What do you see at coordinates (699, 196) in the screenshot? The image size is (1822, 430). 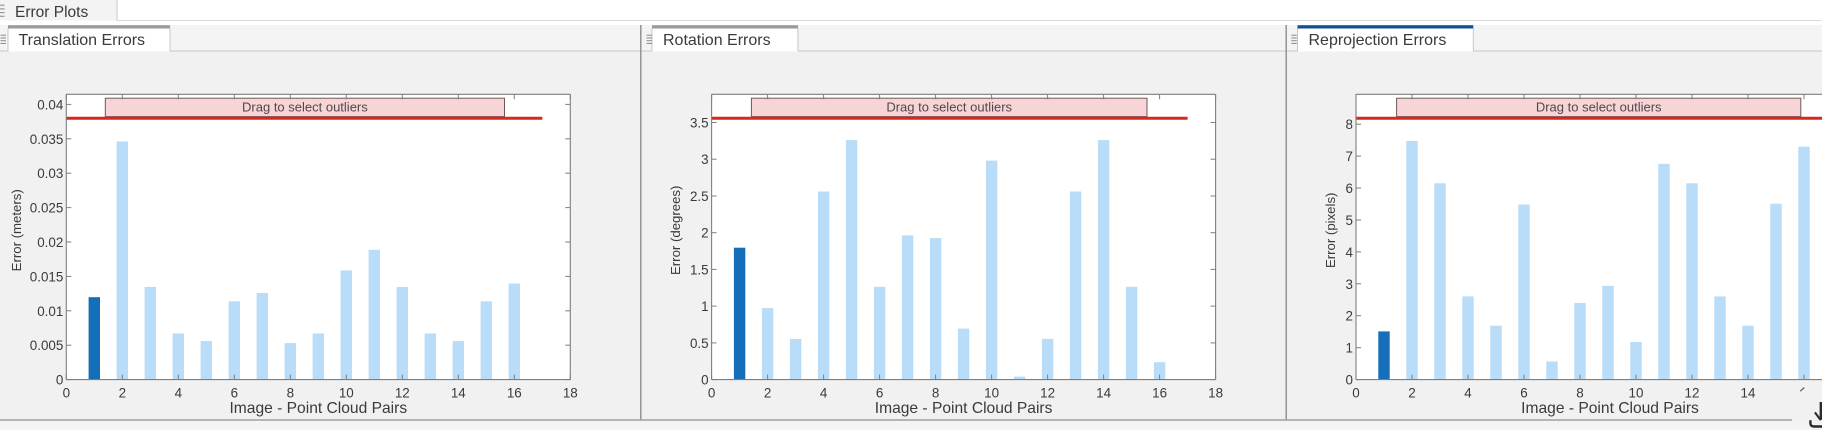 I see `svg-text: 2.5` at bounding box center [699, 196].